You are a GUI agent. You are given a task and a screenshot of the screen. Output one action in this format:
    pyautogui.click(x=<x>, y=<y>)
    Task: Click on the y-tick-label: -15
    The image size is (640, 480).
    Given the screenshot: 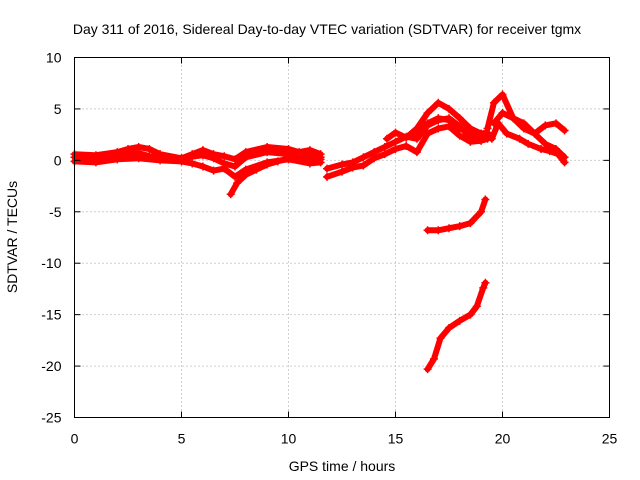 What is the action you would take?
    pyautogui.click(x=51, y=315)
    